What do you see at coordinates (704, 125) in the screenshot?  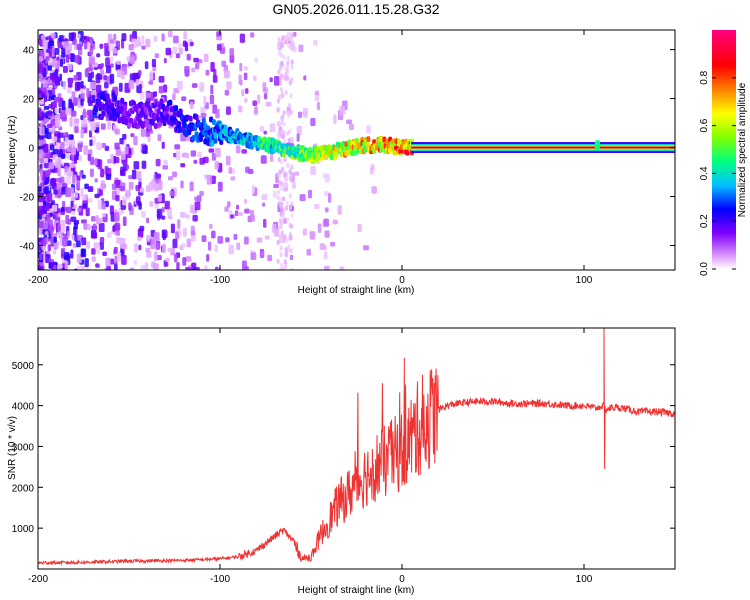 I see `colorbar-tick-label: 0.6` at bounding box center [704, 125].